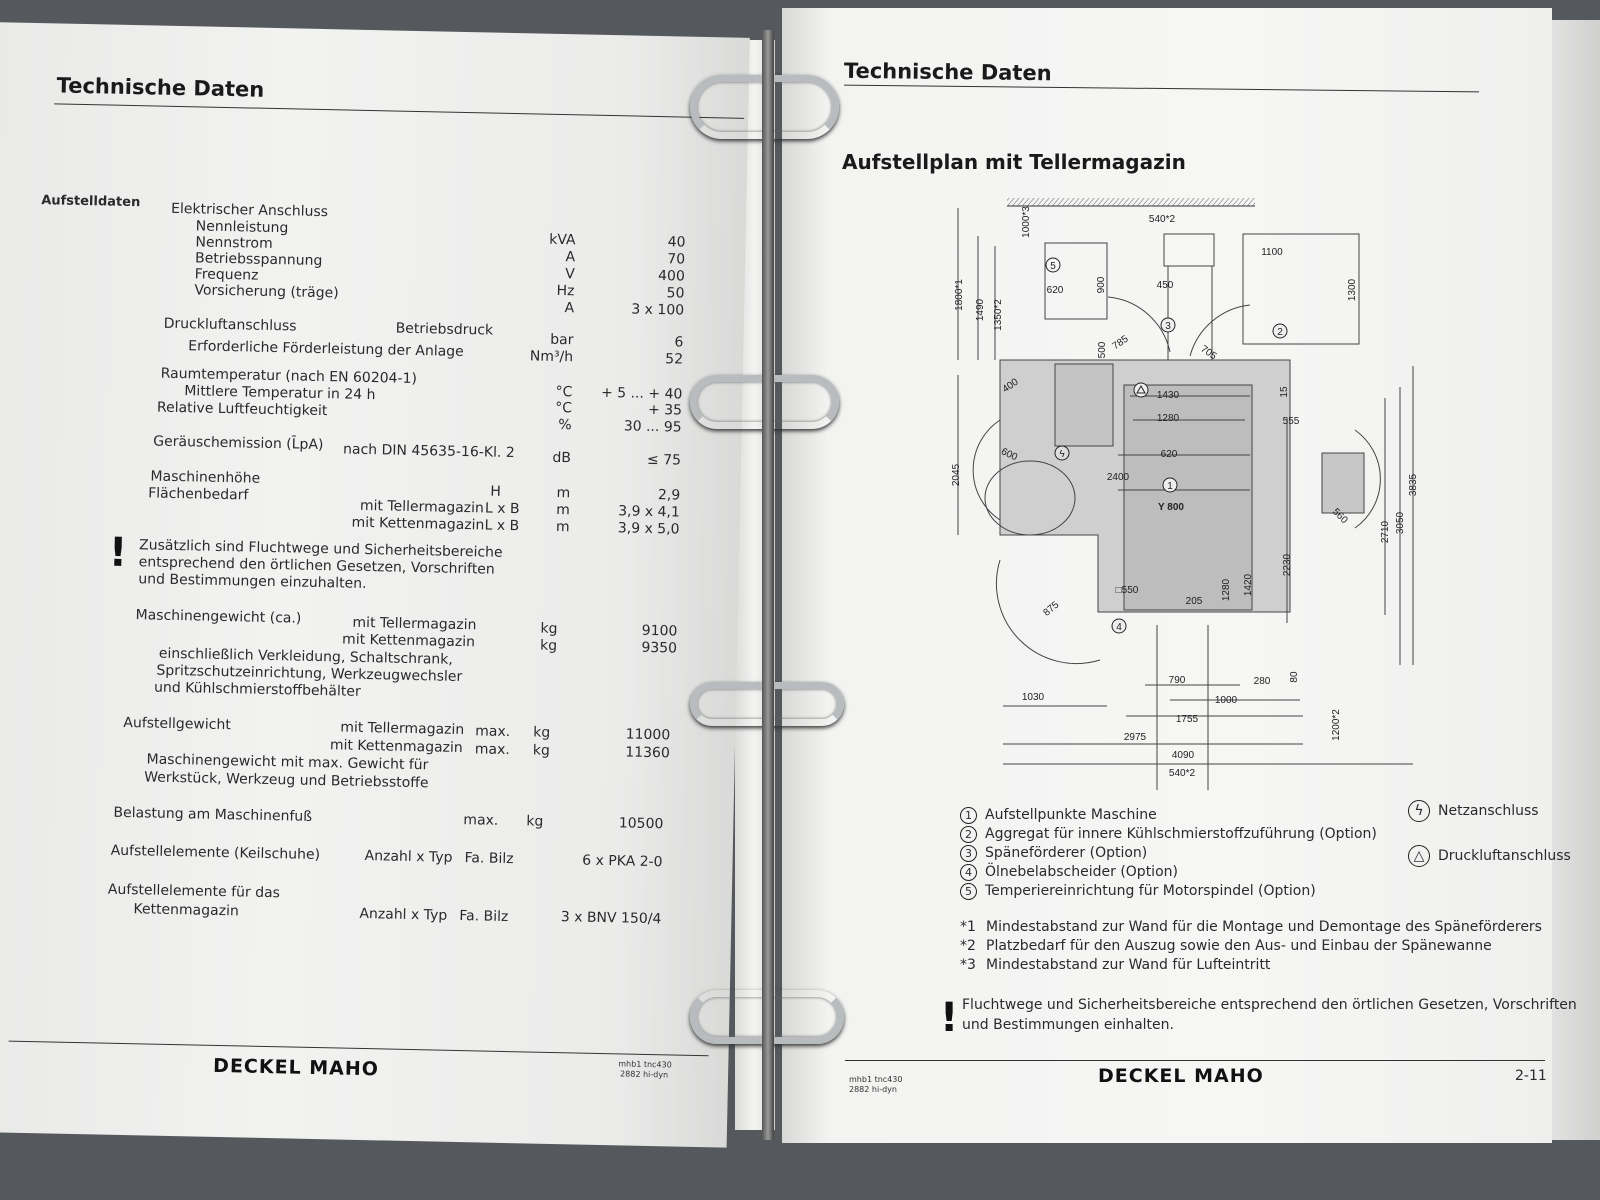 The height and width of the screenshot is (1200, 1600). Describe the element at coordinates (1118, 477) in the screenshot. I see `dim-label: 2400` at that location.